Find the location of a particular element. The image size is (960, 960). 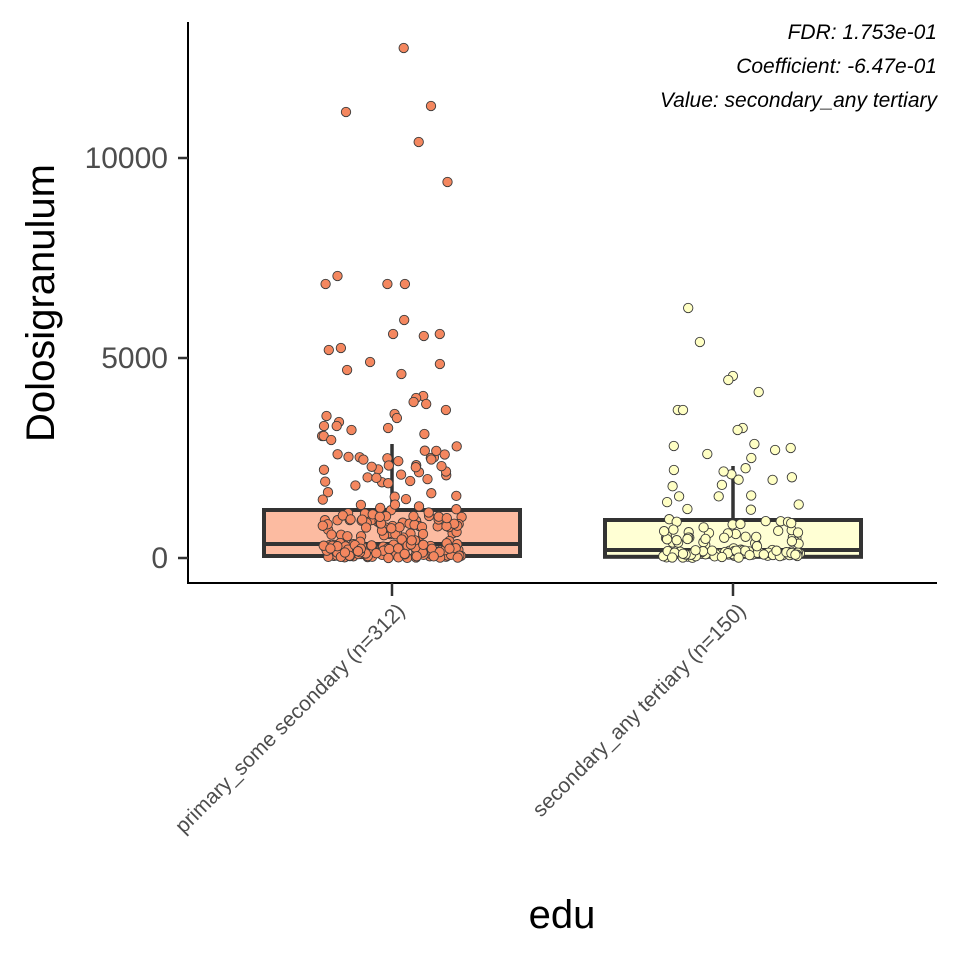

y-tick-label: 10000 is located at coordinates (126, 158).